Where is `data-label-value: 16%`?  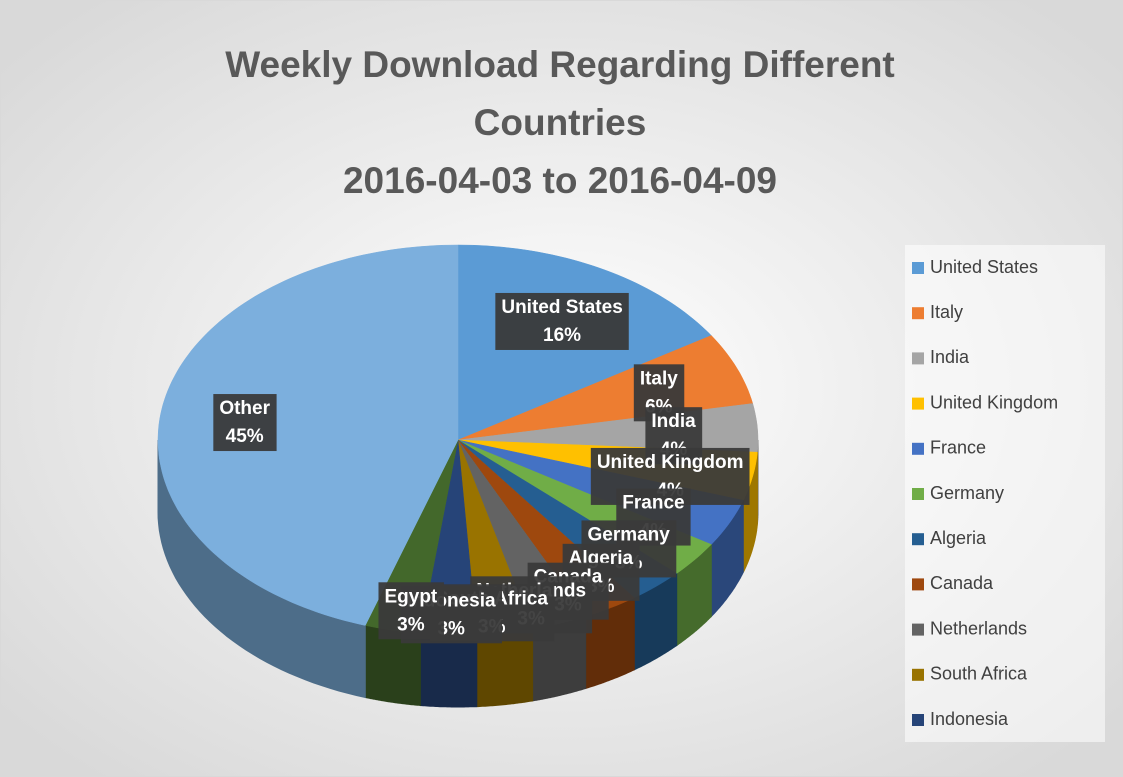
data-label-value: 16% is located at coordinates (562, 335).